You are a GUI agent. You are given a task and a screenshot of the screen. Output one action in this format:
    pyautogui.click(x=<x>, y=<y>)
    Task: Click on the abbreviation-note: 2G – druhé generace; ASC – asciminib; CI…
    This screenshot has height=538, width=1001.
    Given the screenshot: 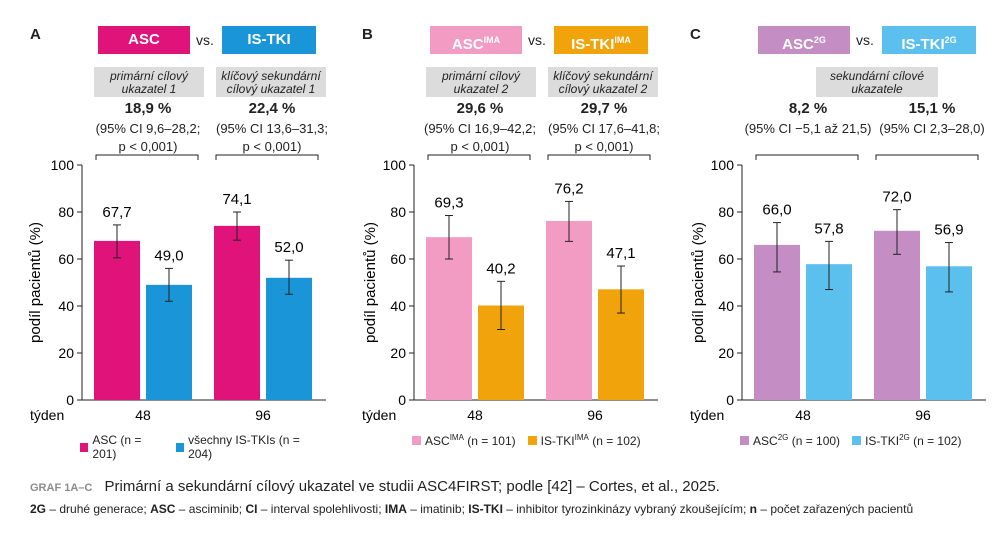 What is the action you would take?
    pyautogui.click(x=471, y=509)
    